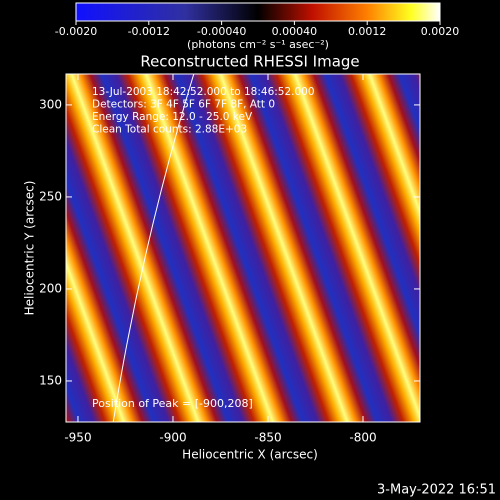  Describe the element at coordinates (50, 104) in the screenshot. I see `y-tick-label: 300` at that location.